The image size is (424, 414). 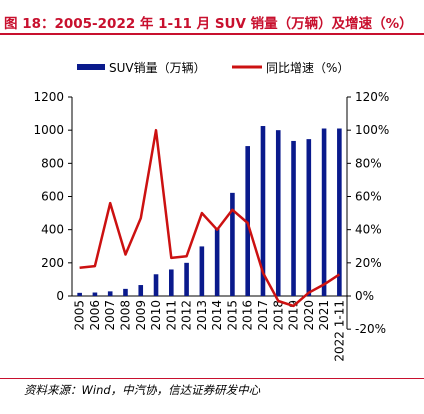 I want to click on x-tick-label: 2008, so click(x=125, y=315).